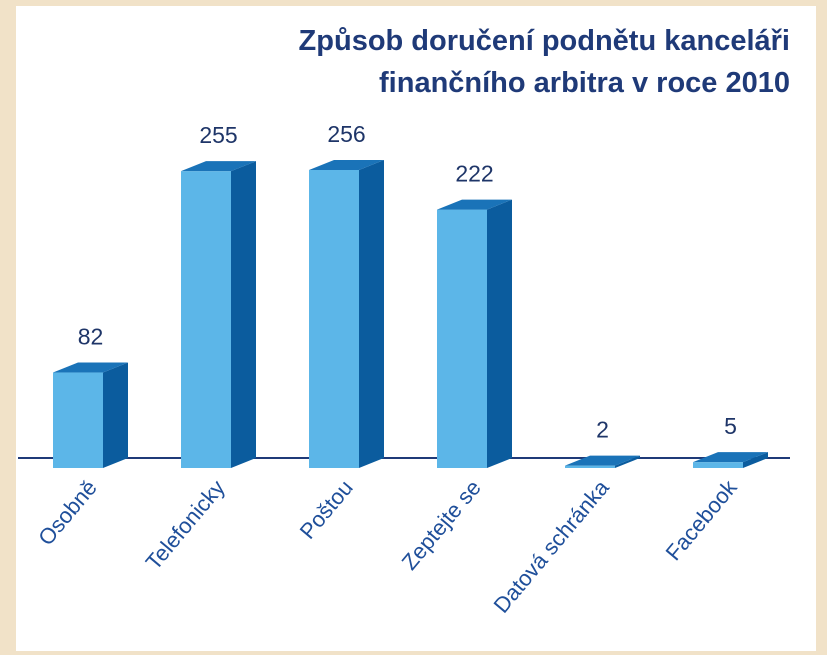 The image size is (827, 655). What do you see at coordinates (584, 83) in the screenshot?
I see `chart-title: finančního arbitra v roce 2010` at bounding box center [584, 83].